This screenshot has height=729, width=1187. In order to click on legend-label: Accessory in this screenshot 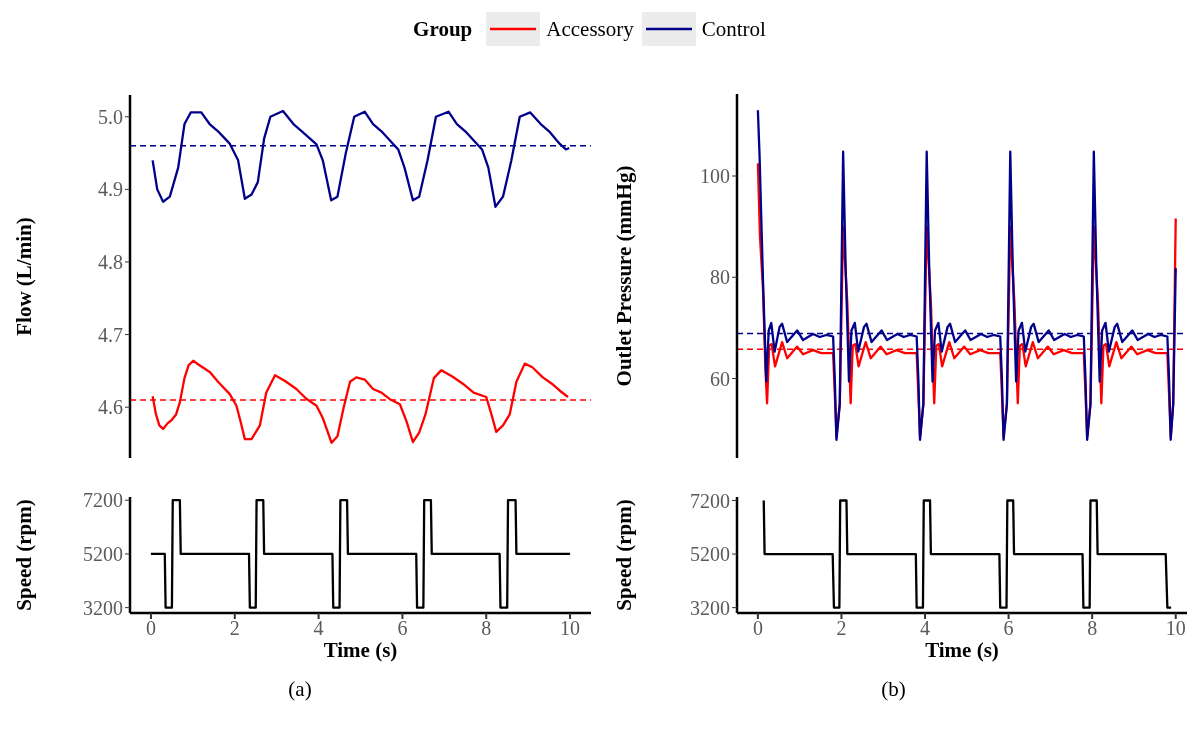, I will do `click(590, 29)`.